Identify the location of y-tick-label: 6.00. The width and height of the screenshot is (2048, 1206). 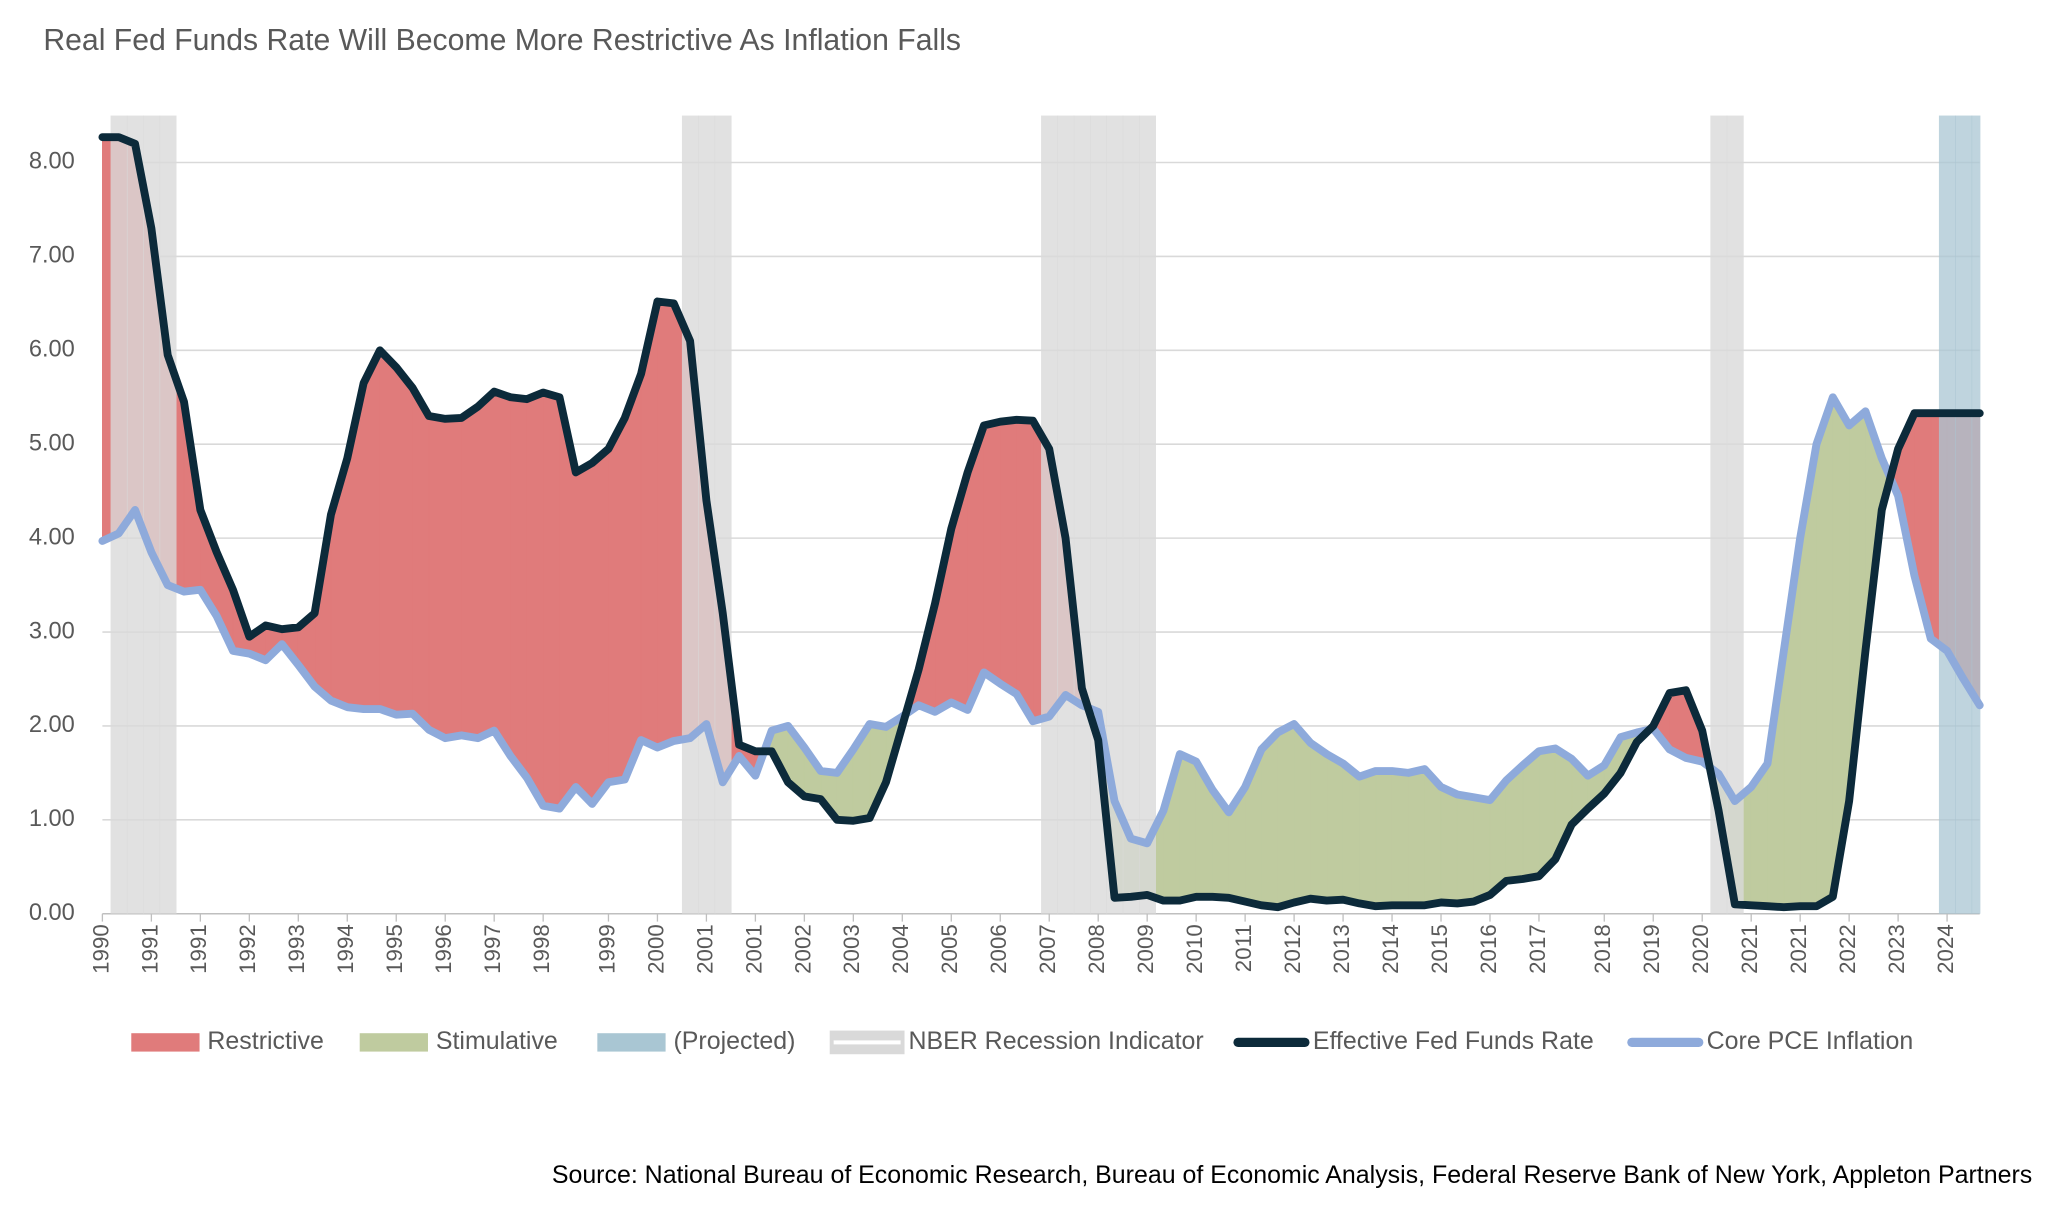
(52, 350).